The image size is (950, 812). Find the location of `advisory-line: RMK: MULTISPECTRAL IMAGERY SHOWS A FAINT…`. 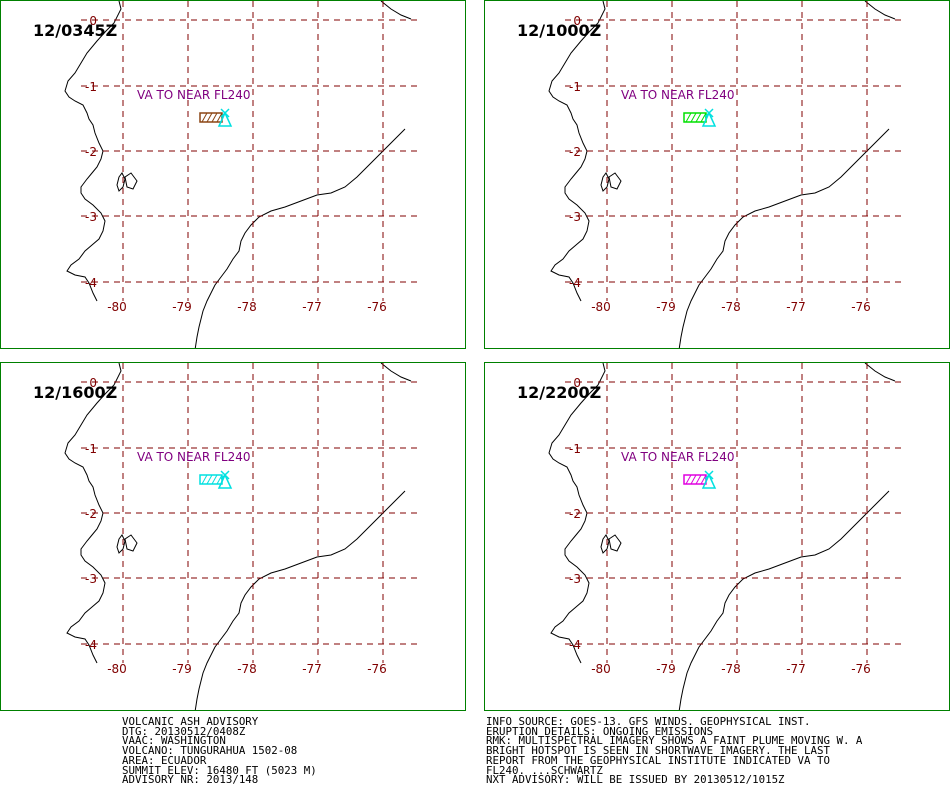

advisory-line: RMK: MULTISPECTRAL IMAGERY SHOWS A FAINT… is located at coordinates (674, 741).